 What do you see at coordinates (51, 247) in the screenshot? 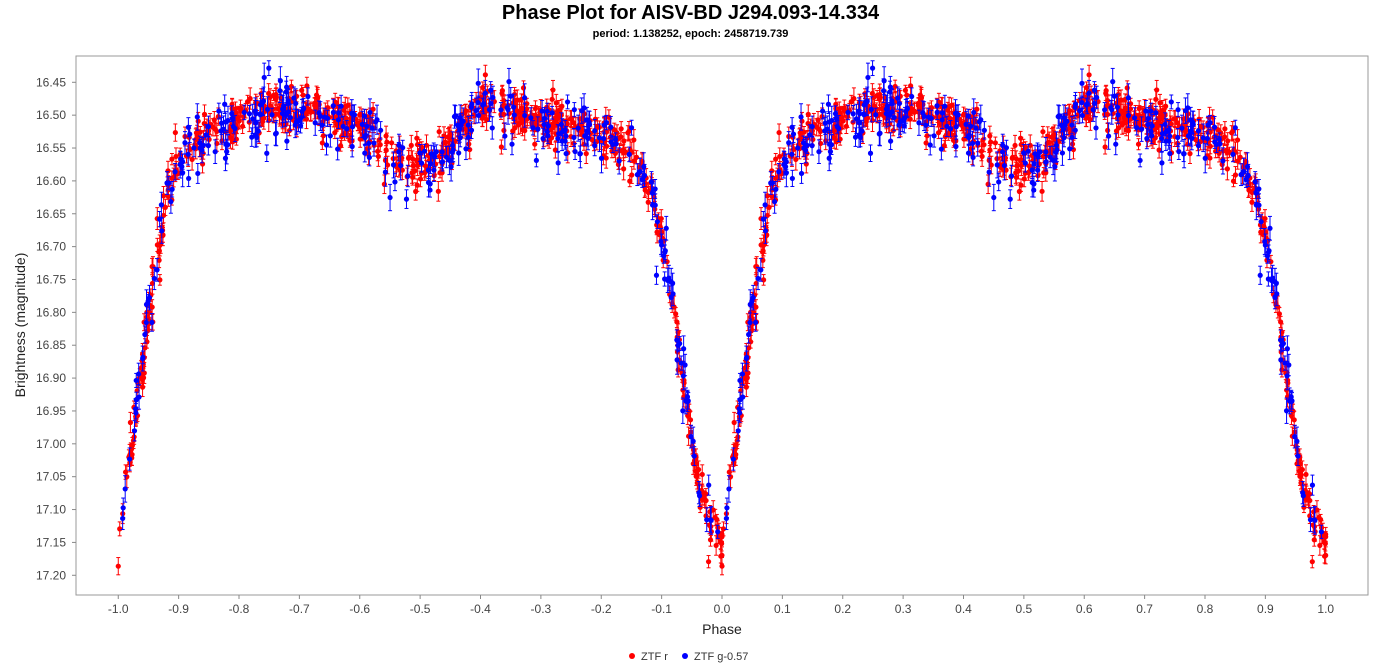
I see `y-tick-label: 16.70` at bounding box center [51, 247].